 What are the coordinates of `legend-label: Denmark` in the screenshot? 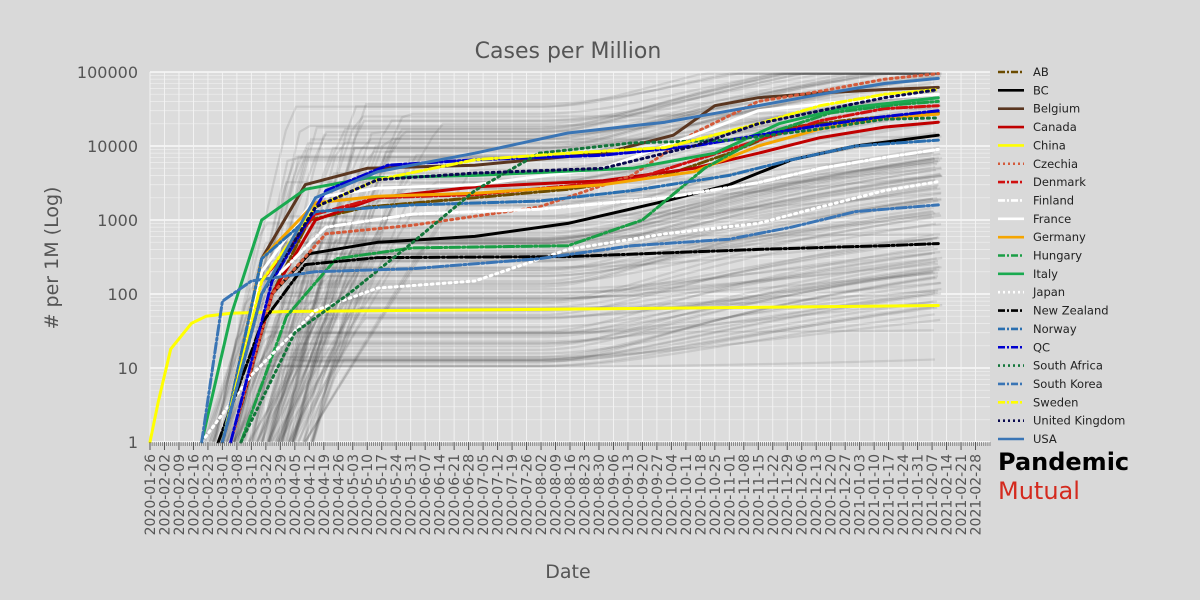 It's located at (1059, 182).